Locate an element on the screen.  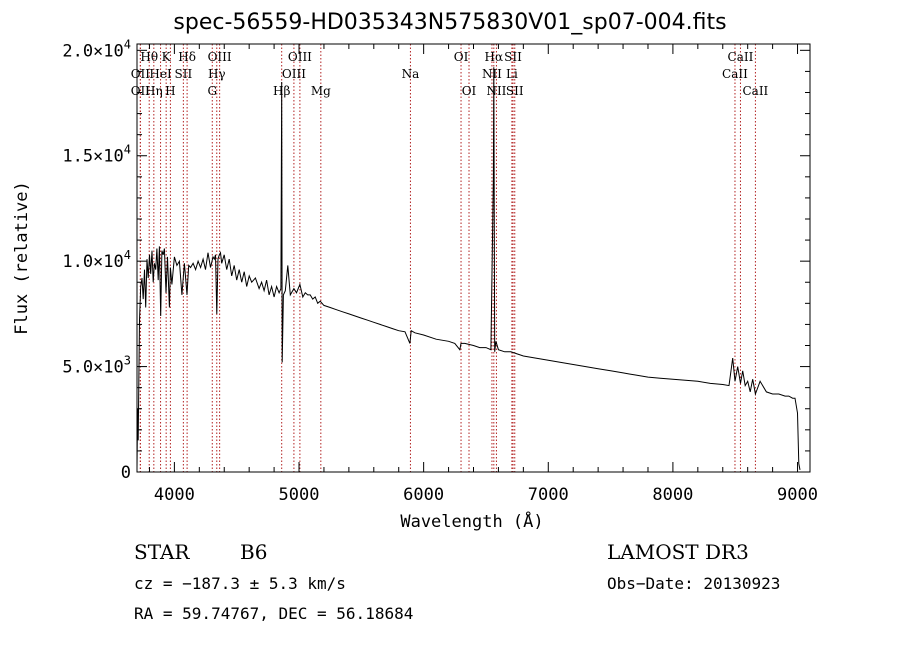
x-tick-label-6000: 6000 is located at coordinates (423, 495).